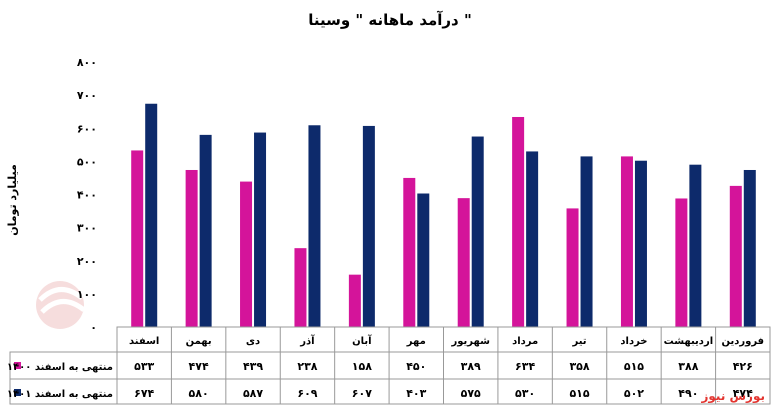 The width and height of the screenshot is (780, 407). Describe the element at coordinates (732, 396) in the screenshot. I see `watermark-text: بورس نیوز` at that location.